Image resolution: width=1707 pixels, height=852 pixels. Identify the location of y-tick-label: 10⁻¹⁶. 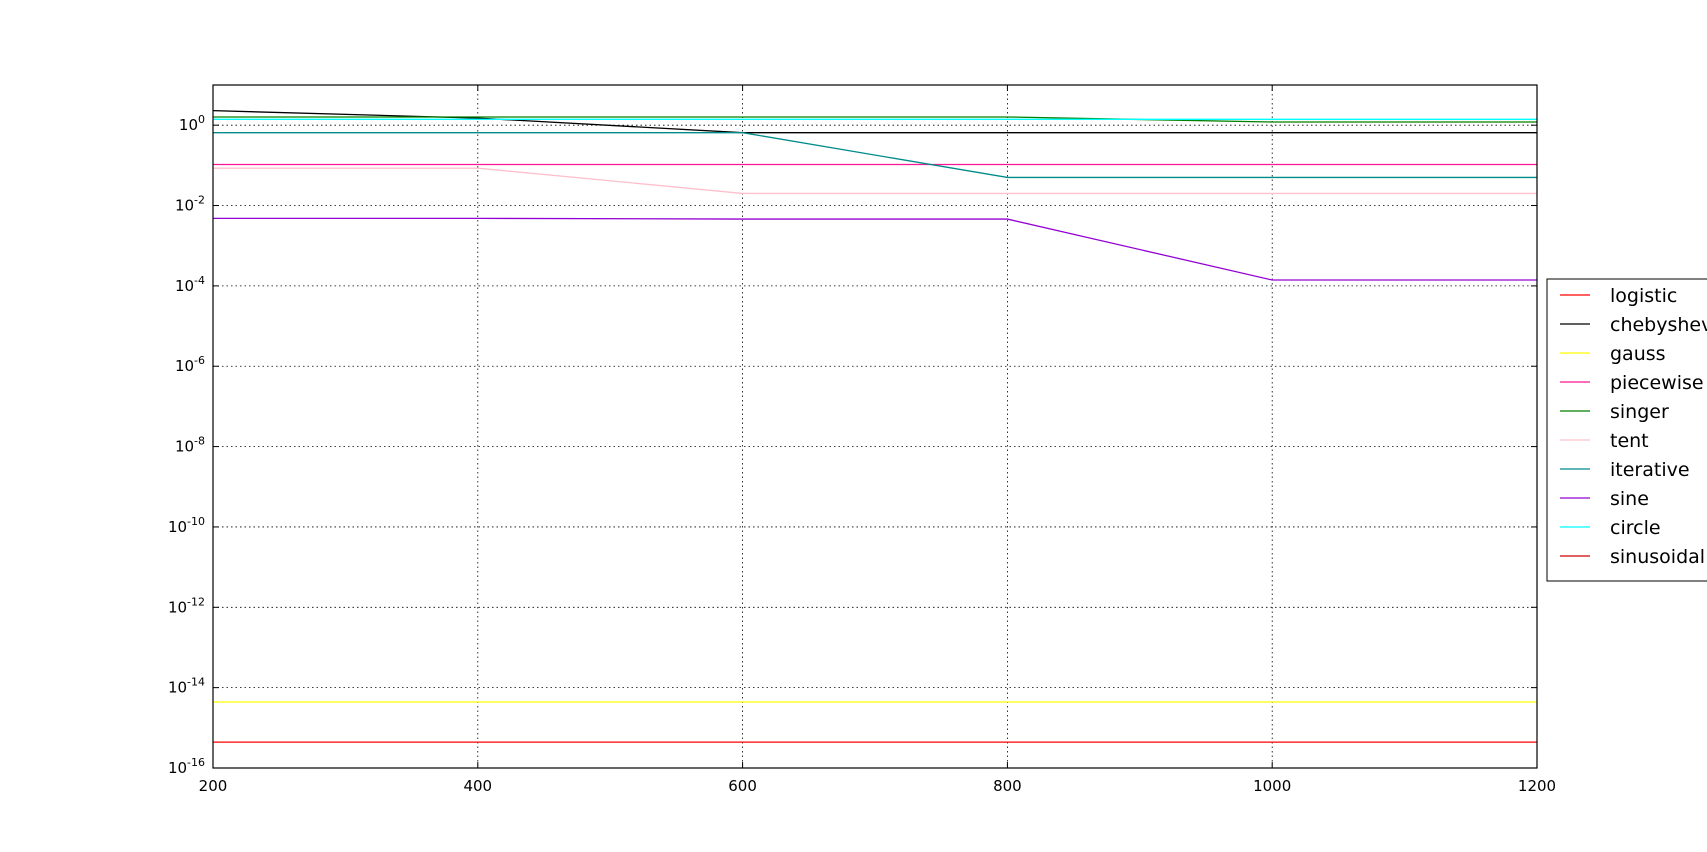
(186, 766).